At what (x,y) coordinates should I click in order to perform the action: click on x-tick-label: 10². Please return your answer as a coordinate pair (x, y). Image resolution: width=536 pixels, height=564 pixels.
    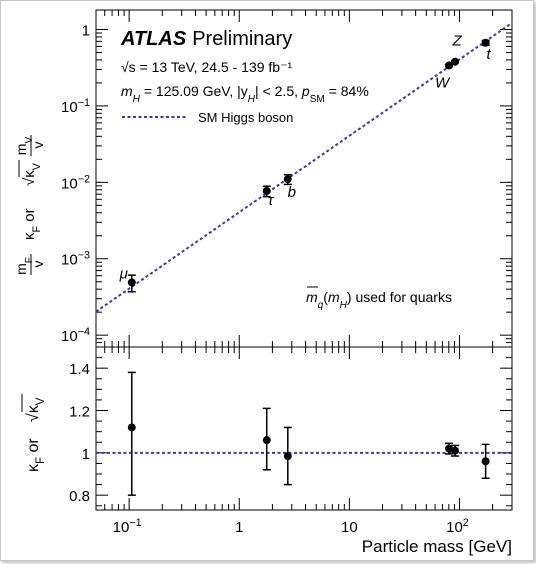
    Looking at the image, I should click on (457, 526).